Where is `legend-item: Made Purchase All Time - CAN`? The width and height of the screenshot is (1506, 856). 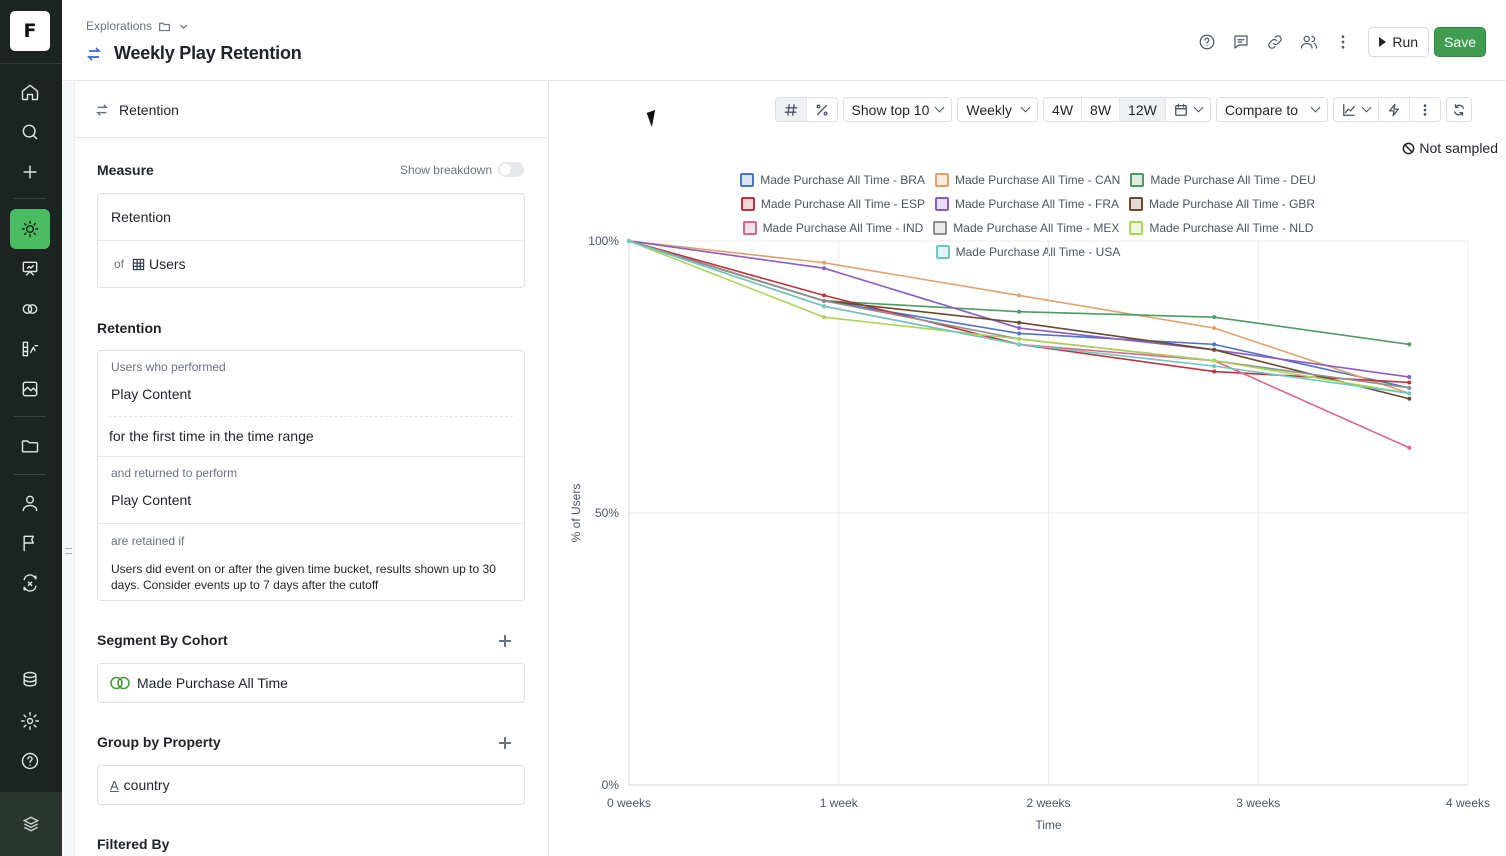 legend-item: Made Purchase All Time - CAN is located at coordinates (1027, 180).